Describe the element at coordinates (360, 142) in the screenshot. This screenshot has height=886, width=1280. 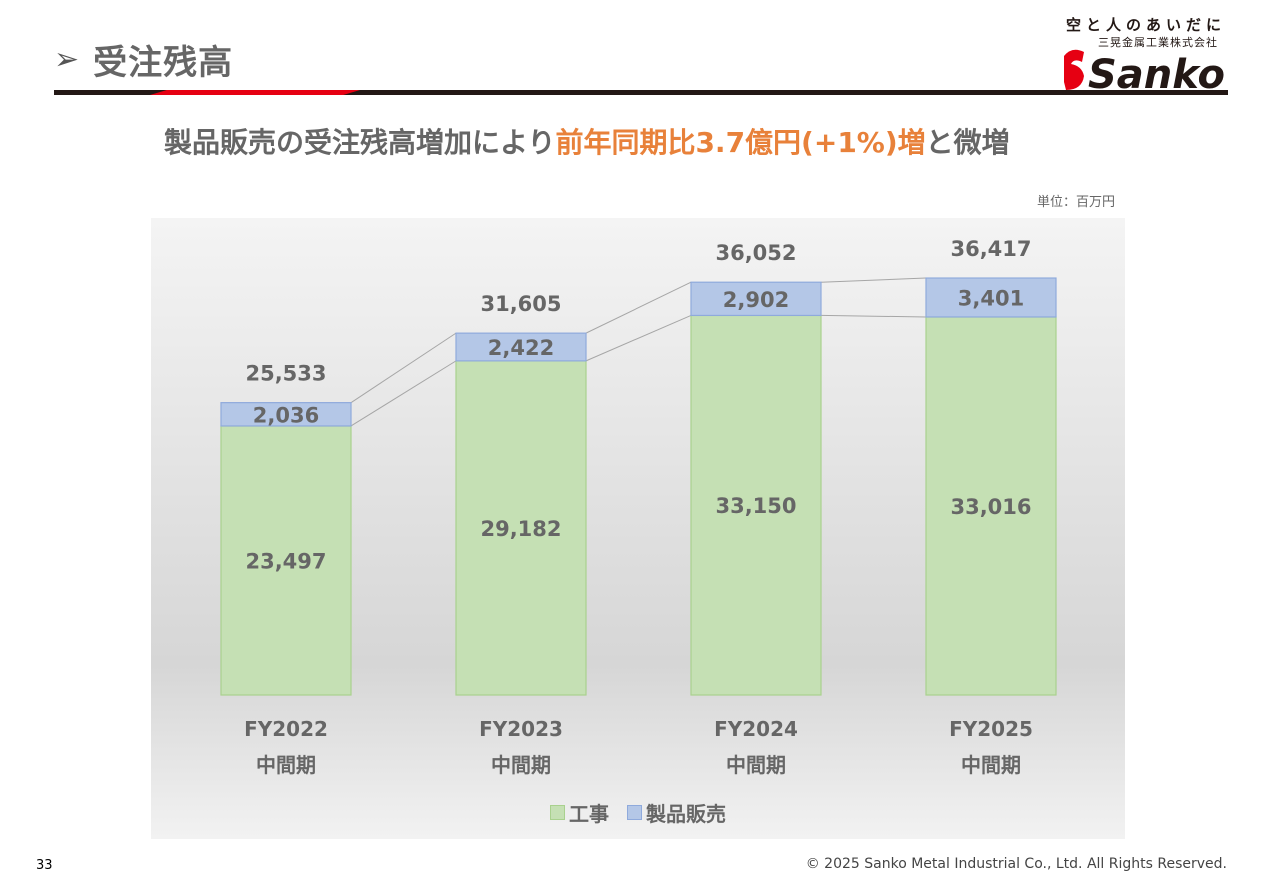
I see `headline-text: 製品販売の受注残高増加により` at that location.